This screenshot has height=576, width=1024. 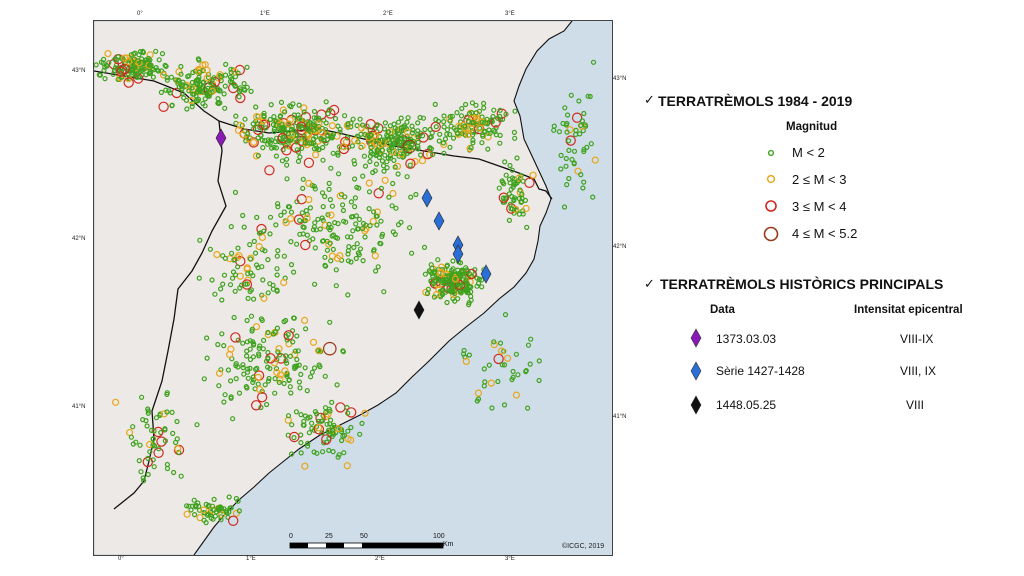 I want to click on legend-label-m-2-3: 2 ≤ M < 3, so click(x=819, y=179).